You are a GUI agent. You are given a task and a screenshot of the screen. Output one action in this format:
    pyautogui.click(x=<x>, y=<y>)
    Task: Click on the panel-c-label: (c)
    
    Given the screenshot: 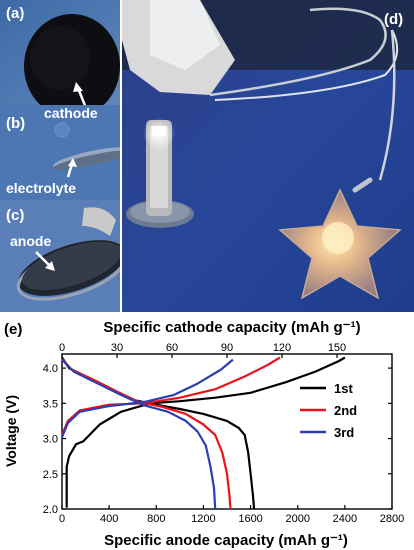 What is the action you would take?
    pyautogui.click(x=15, y=215)
    